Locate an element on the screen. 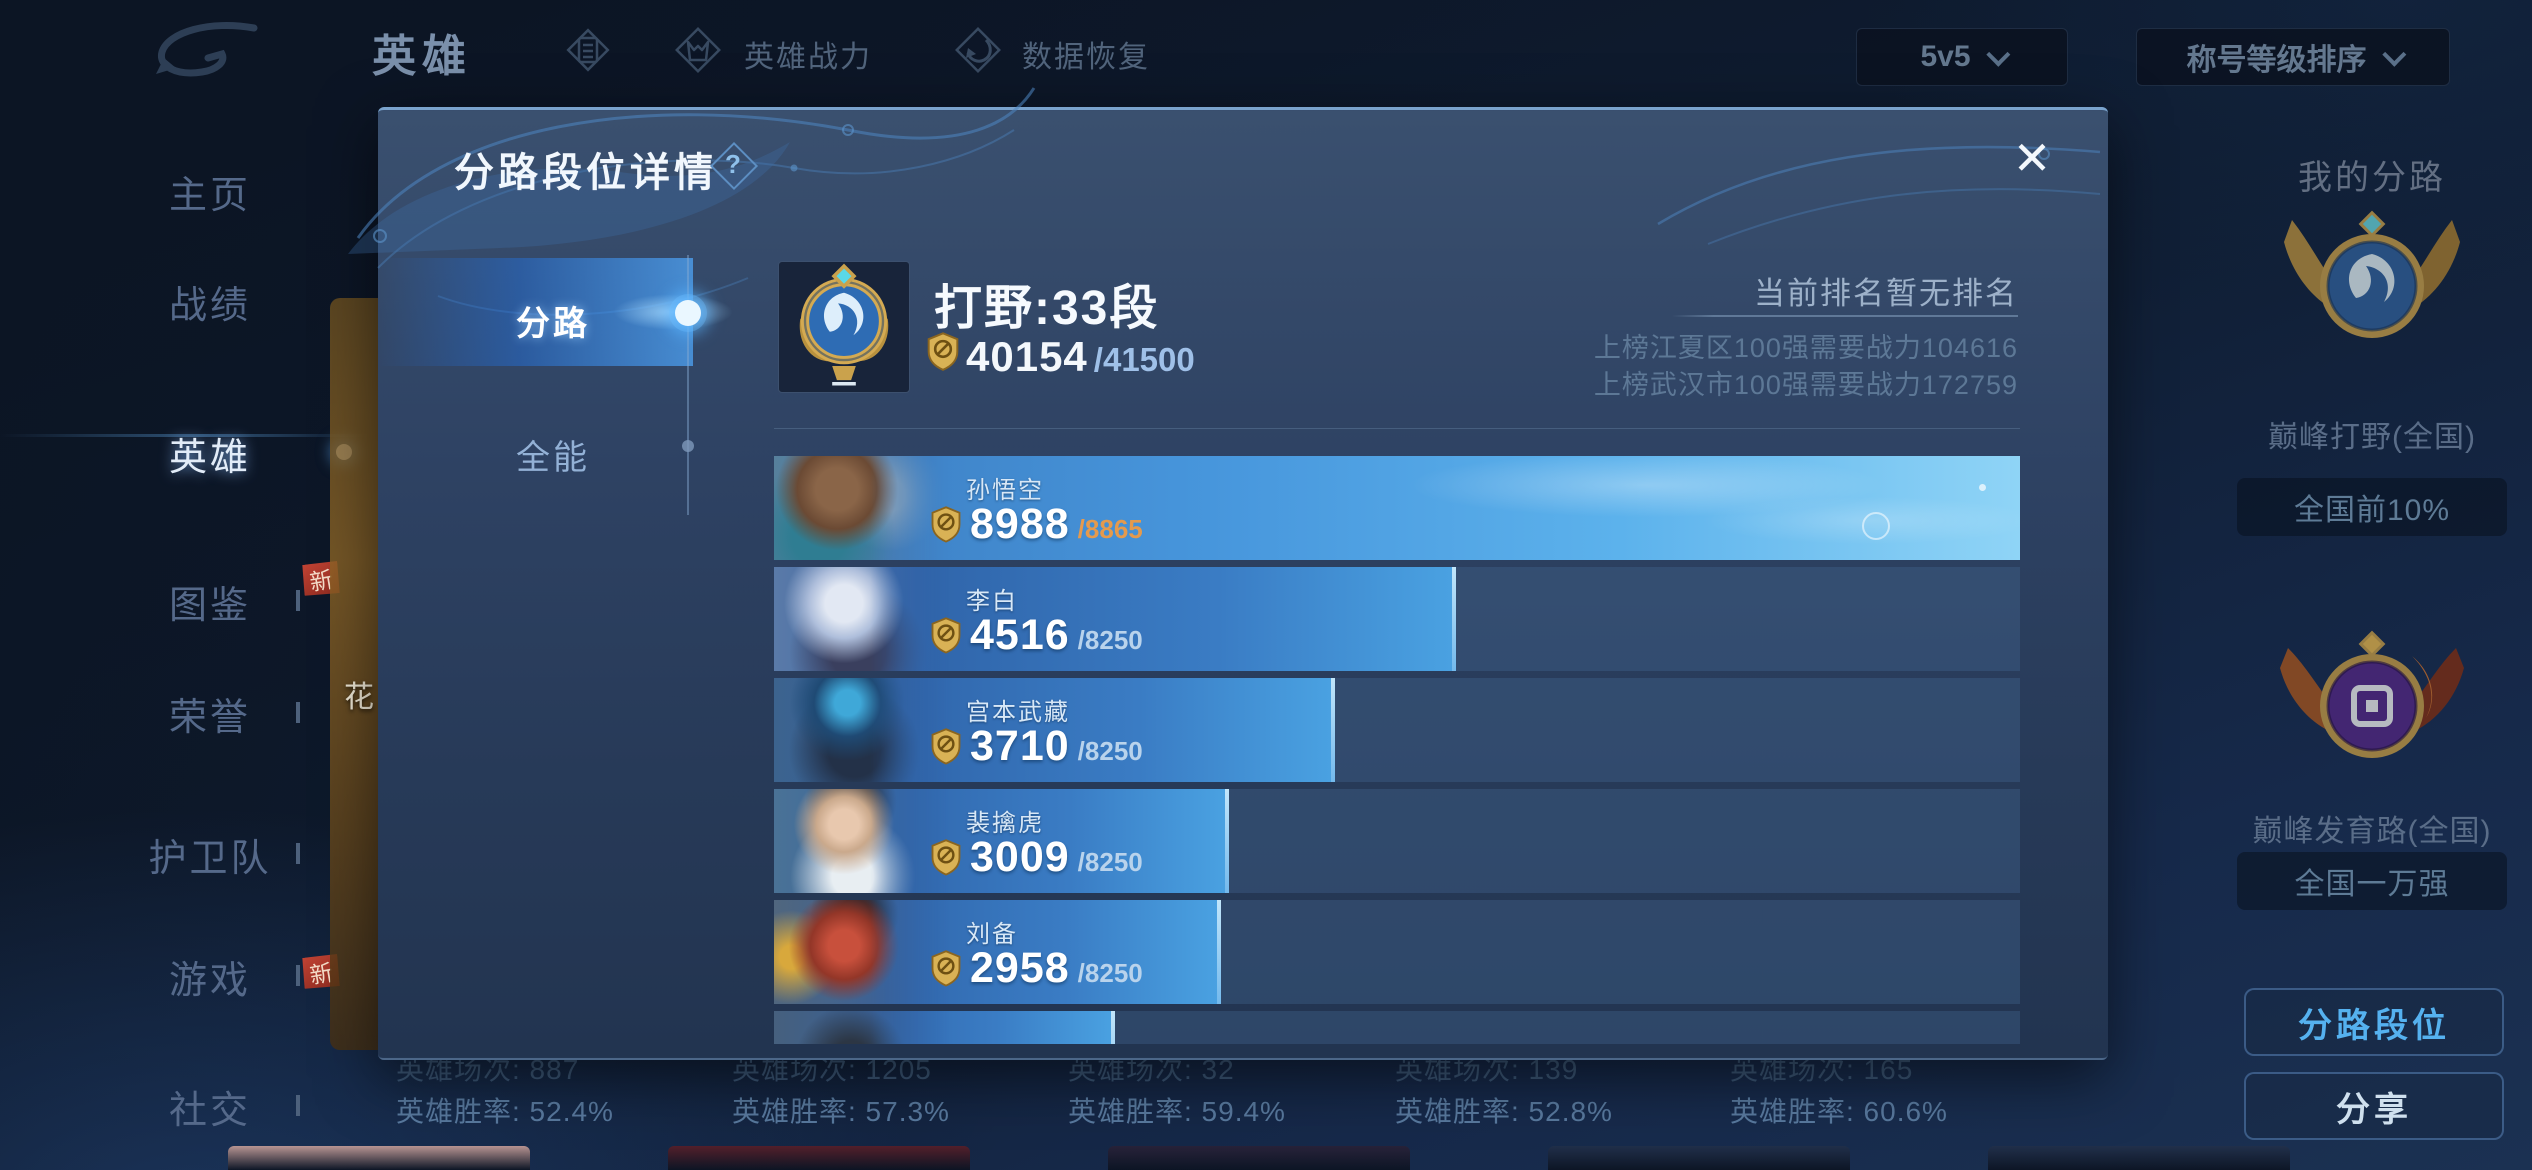 This screenshot has height=1170, width=2532. hero-winrate-stat: 英雄胜率: 57.3% is located at coordinates (841, 1111).